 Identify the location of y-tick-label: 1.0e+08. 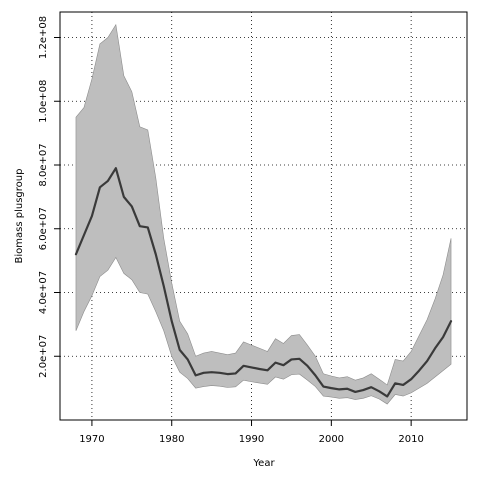
(43, 101).